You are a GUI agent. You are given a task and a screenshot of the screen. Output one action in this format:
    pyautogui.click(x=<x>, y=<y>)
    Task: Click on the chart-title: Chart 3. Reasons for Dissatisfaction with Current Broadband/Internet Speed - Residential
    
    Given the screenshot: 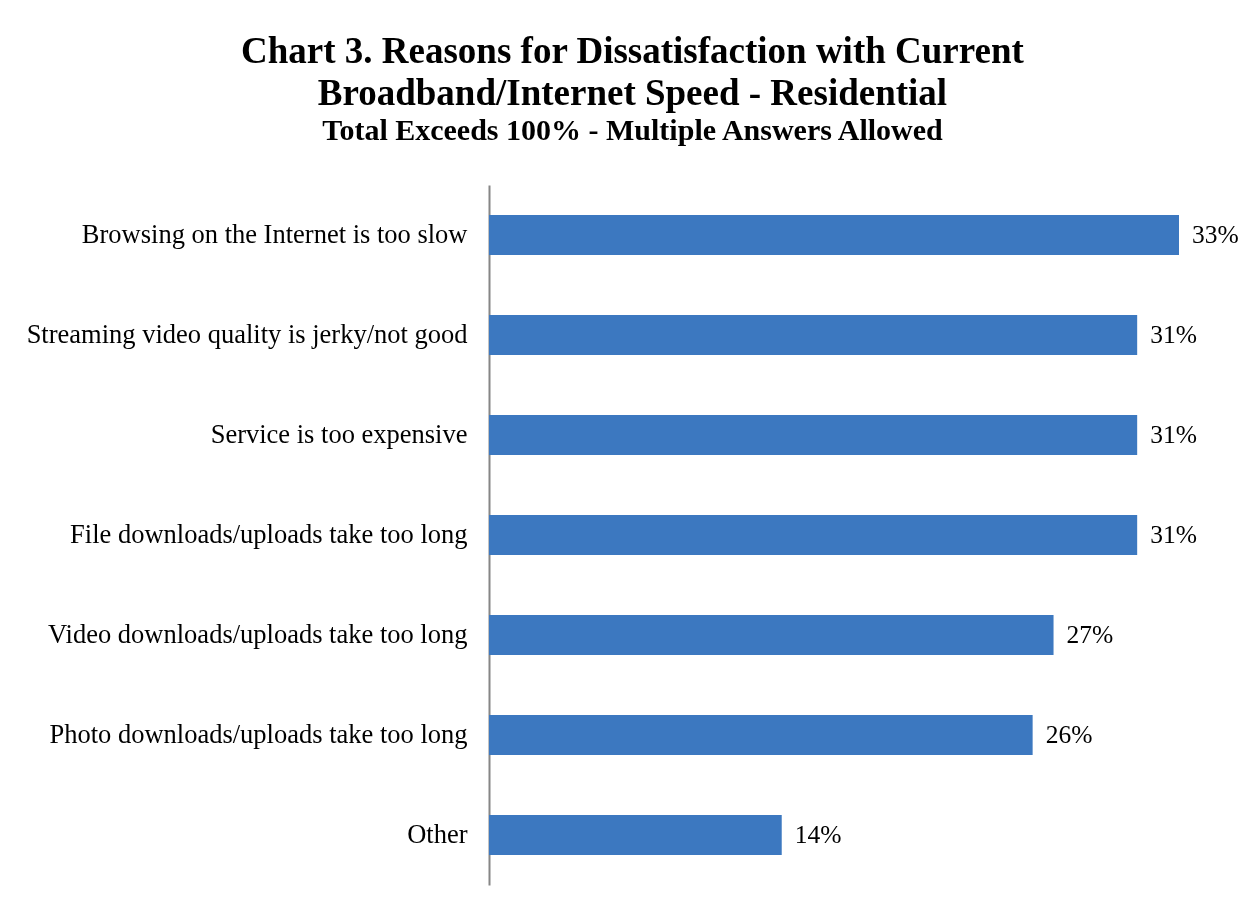 What is the action you would take?
    pyautogui.click(x=633, y=71)
    